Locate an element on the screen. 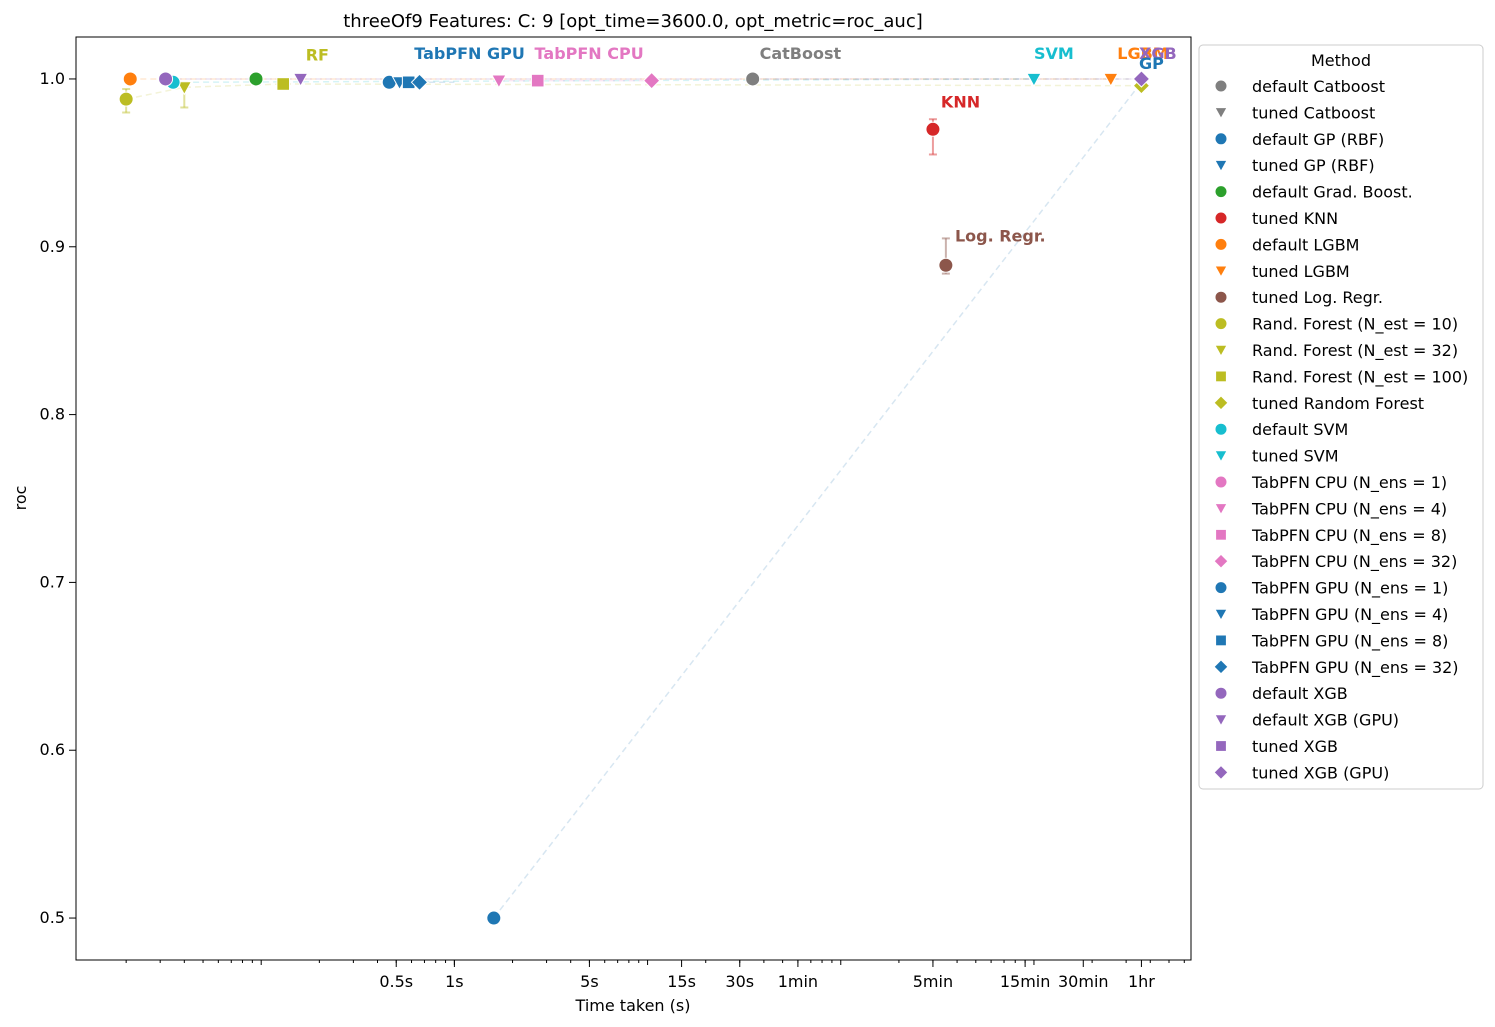 The height and width of the screenshot is (1027, 1495). point-default-xgb is located at coordinates (166, 79).